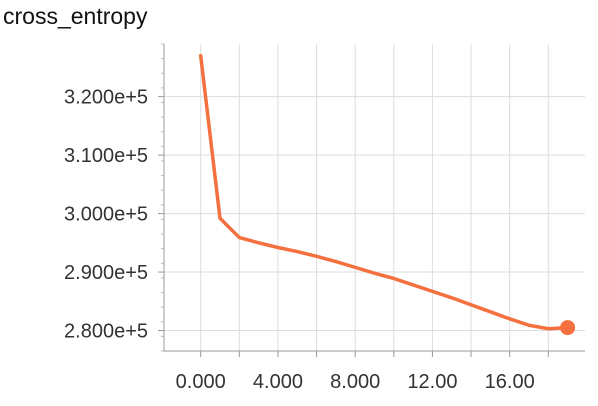  What do you see at coordinates (510, 382) in the screenshot?
I see `x-tick-label: 16.00` at bounding box center [510, 382].